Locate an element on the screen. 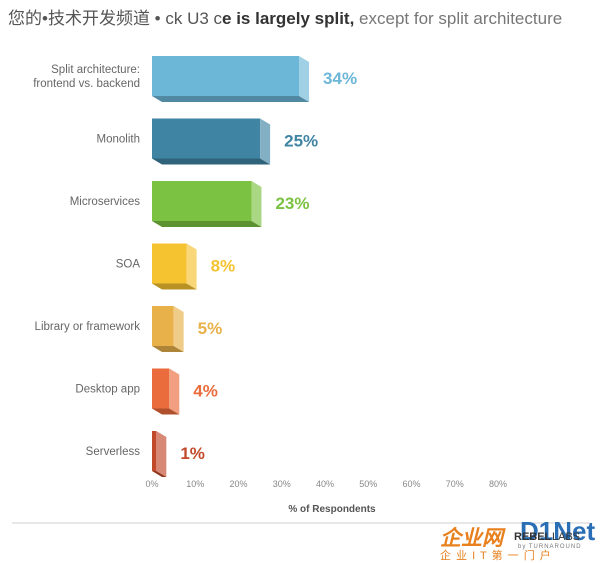 The height and width of the screenshot is (563, 600). category-label-3: SOA is located at coordinates (128, 265).